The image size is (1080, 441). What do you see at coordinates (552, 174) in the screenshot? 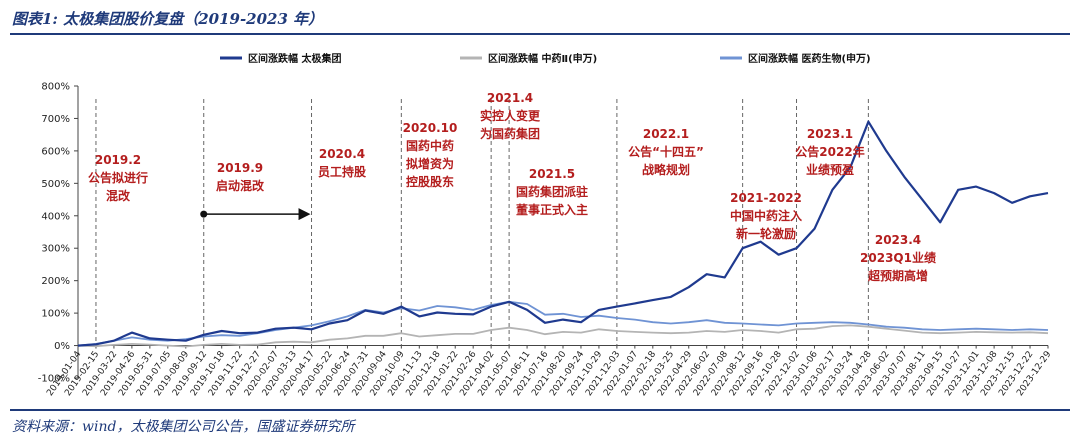
I see `annotation-text: 2021.5` at bounding box center [552, 174].